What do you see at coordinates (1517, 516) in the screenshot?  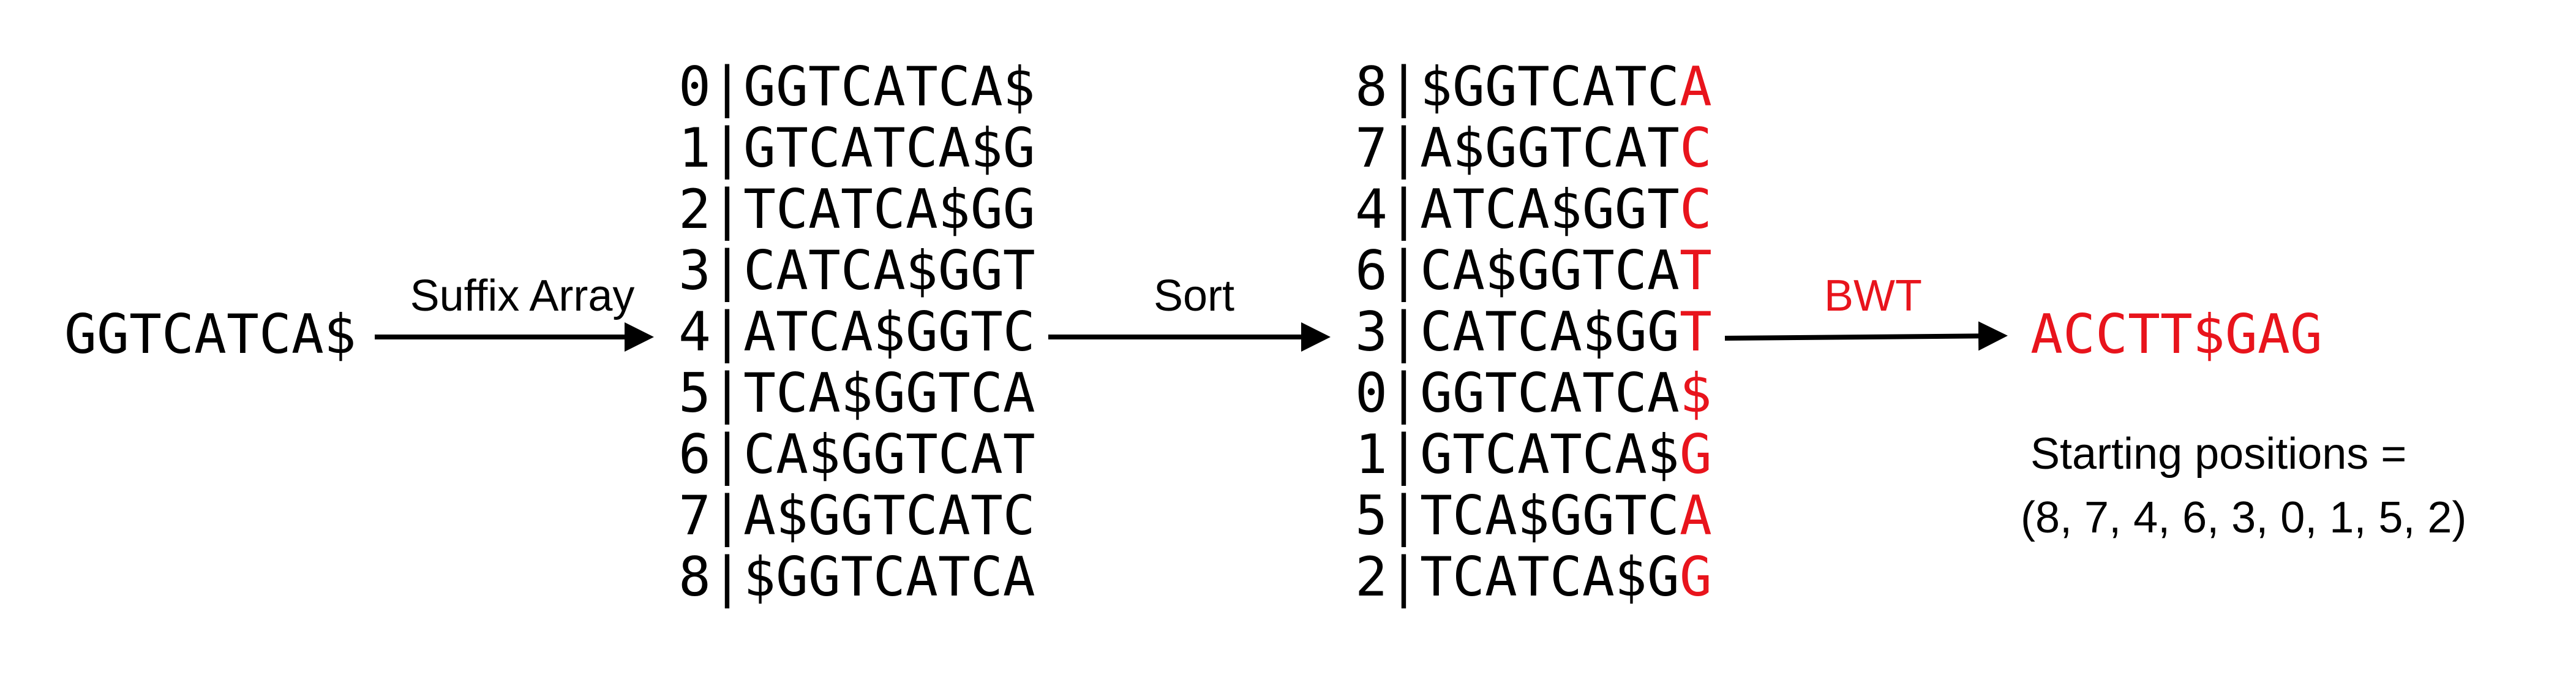 I see `row-prefix: 5|TCA$GGTC` at bounding box center [1517, 516].